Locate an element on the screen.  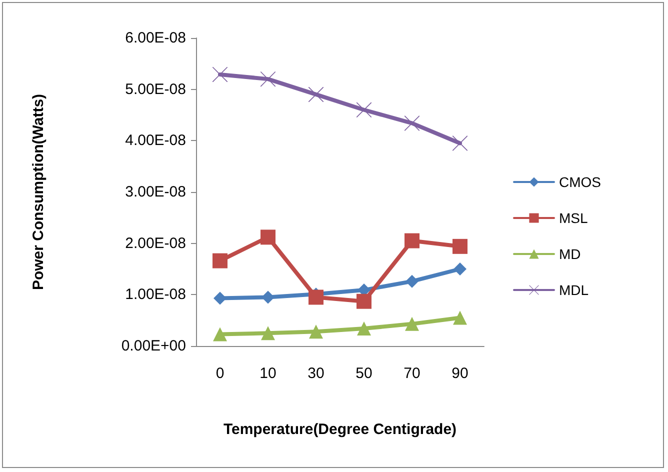
y-tick-label: 2.00E-08 is located at coordinates (155, 243).